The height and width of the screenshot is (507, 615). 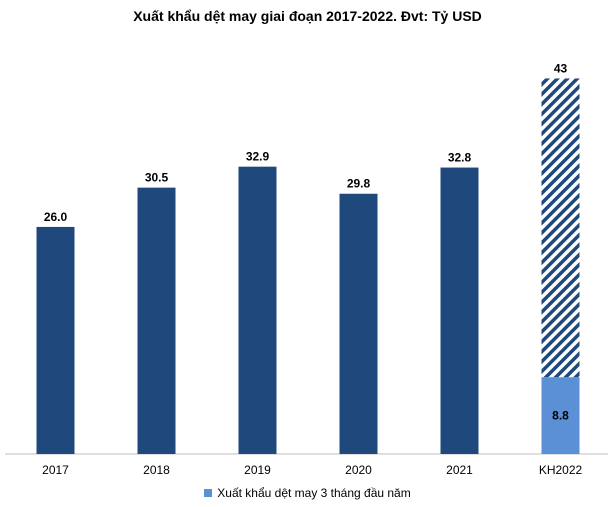 I want to click on legend: Xuất khẩu dệt may 3 tháng đầu năm, so click(x=307, y=493).